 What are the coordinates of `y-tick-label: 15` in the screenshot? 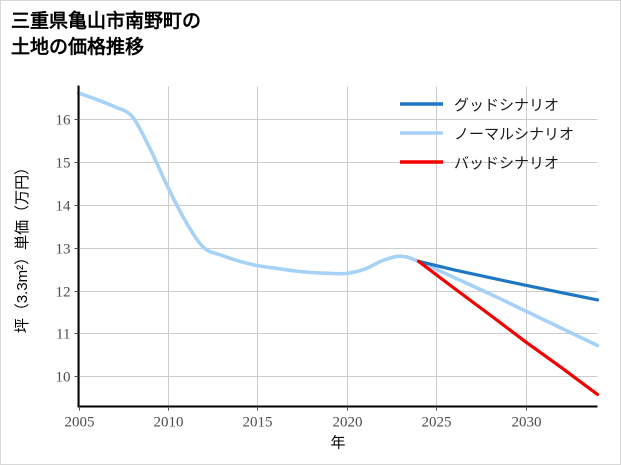 It's located at (63, 164).